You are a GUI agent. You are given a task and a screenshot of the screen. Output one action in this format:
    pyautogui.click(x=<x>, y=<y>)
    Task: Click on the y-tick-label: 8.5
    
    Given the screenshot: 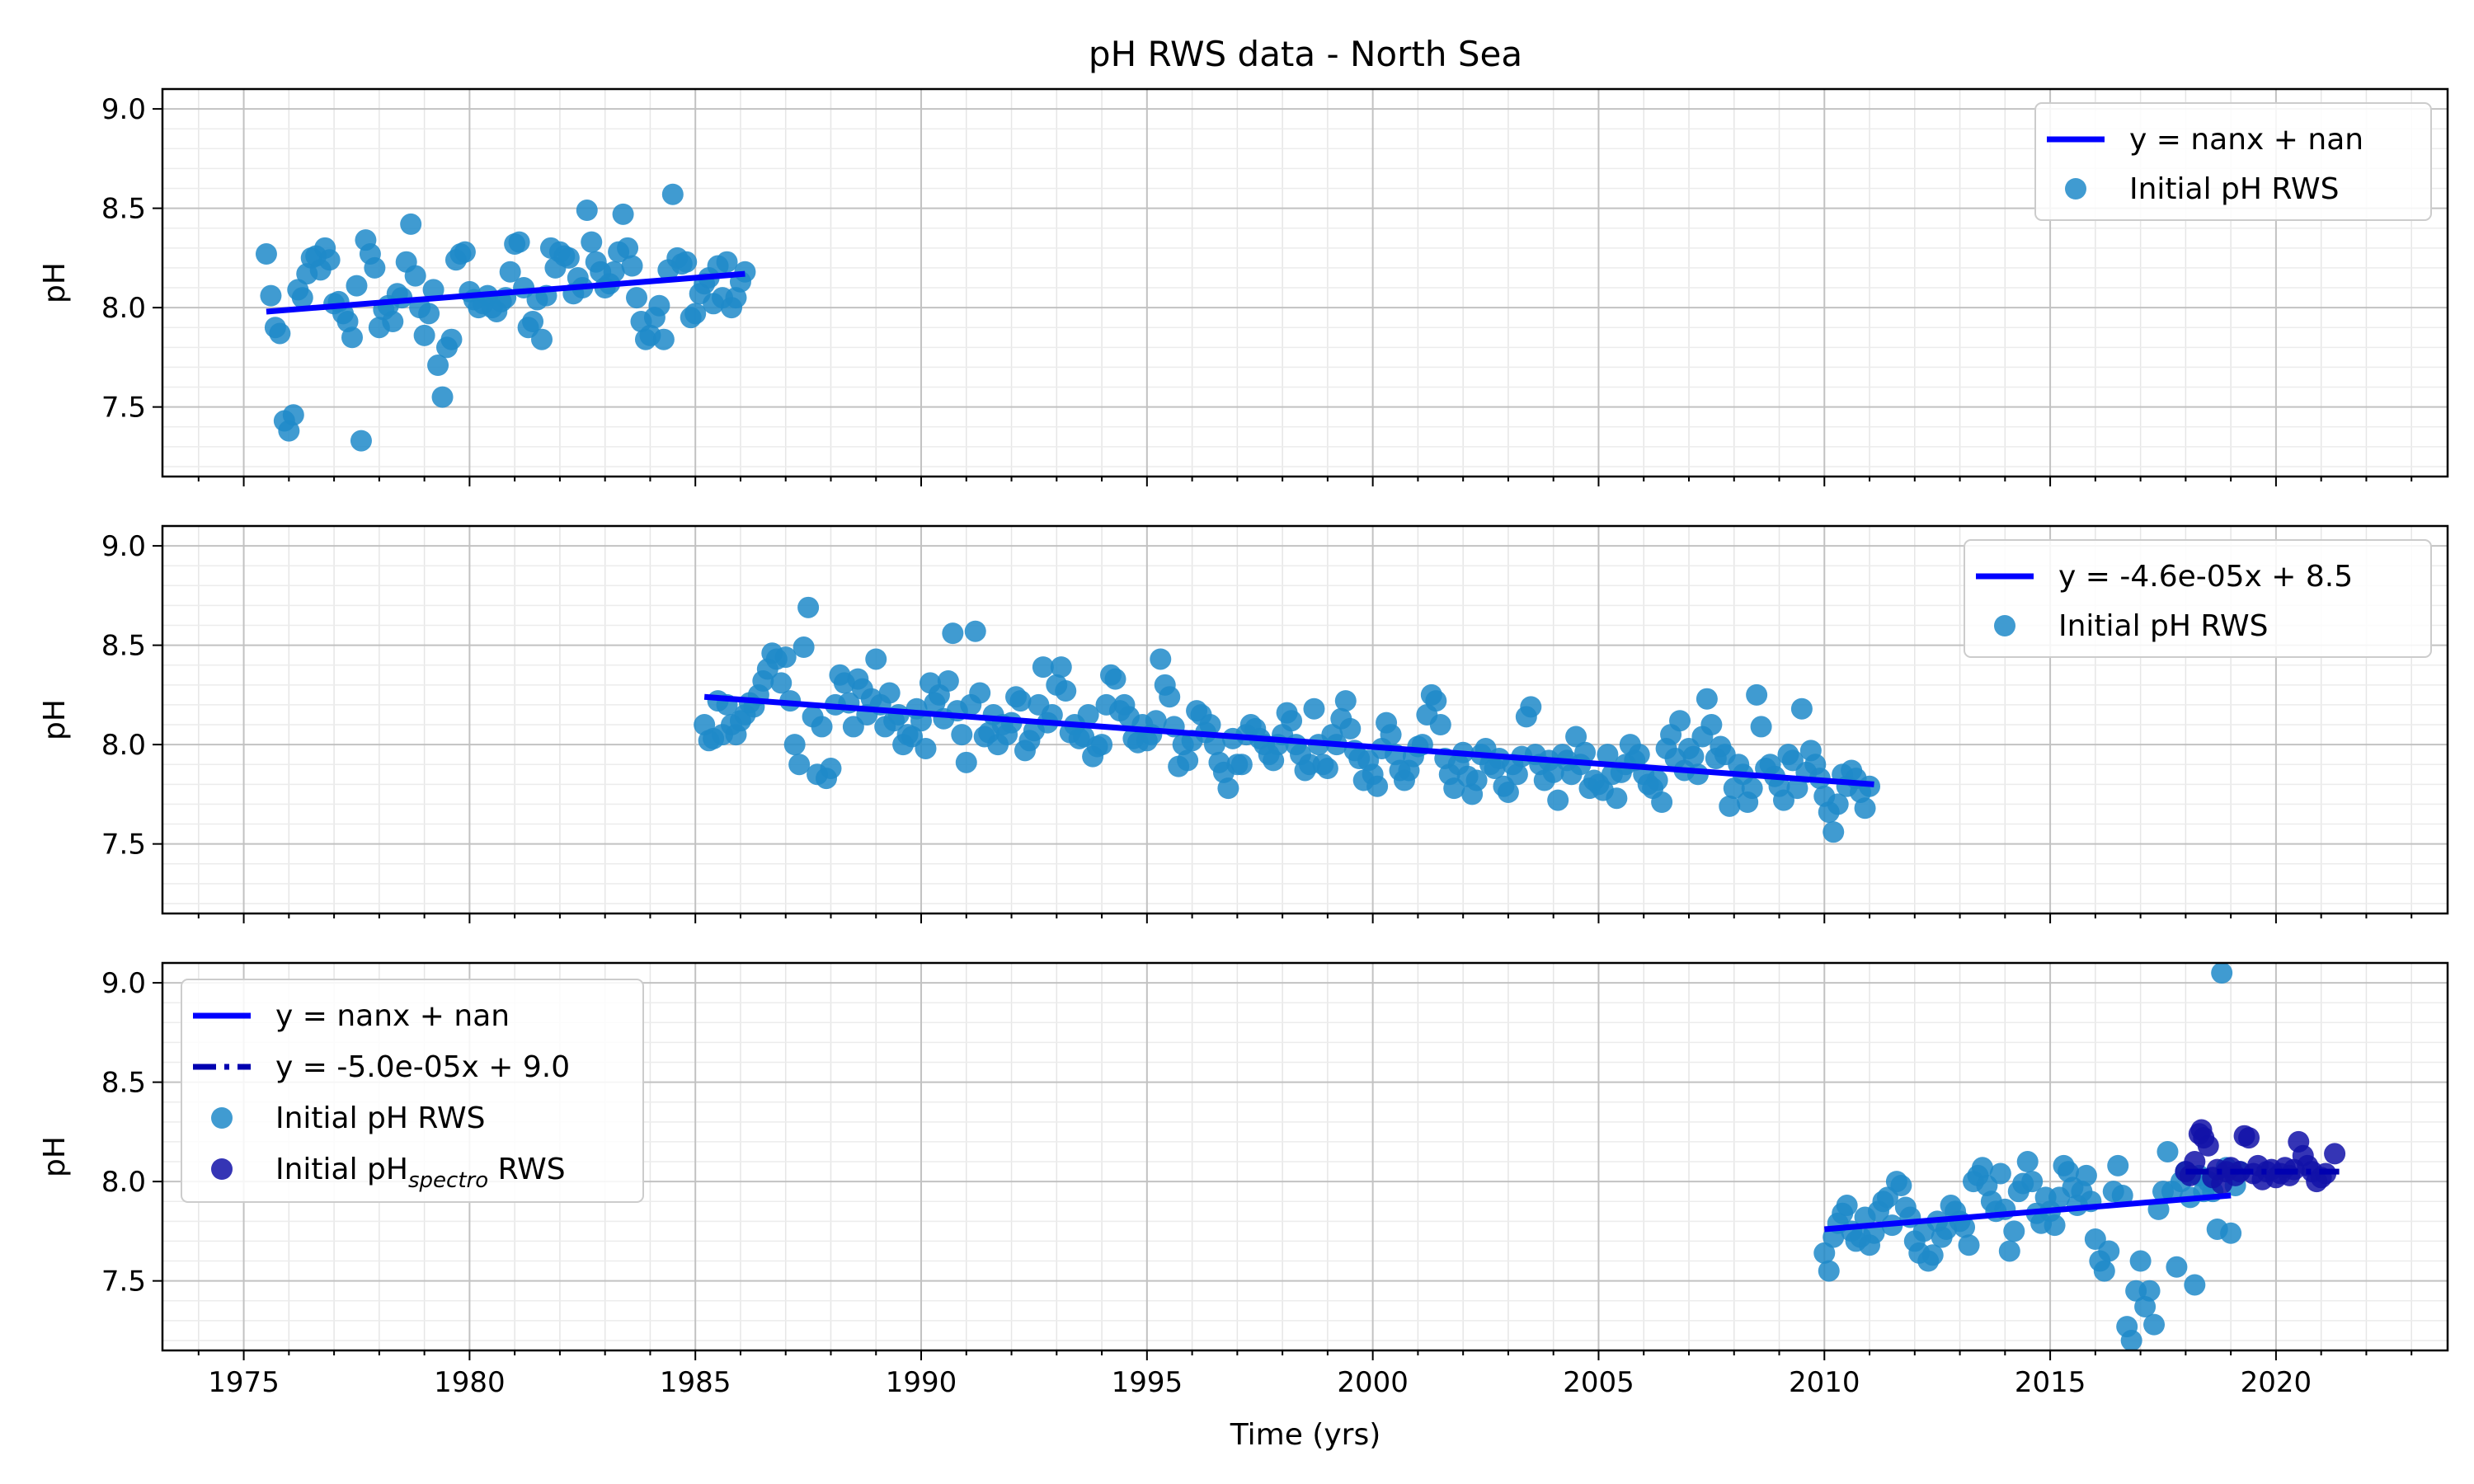 What is the action you would take?
    pyautogui.click(x=123, y=209)
    